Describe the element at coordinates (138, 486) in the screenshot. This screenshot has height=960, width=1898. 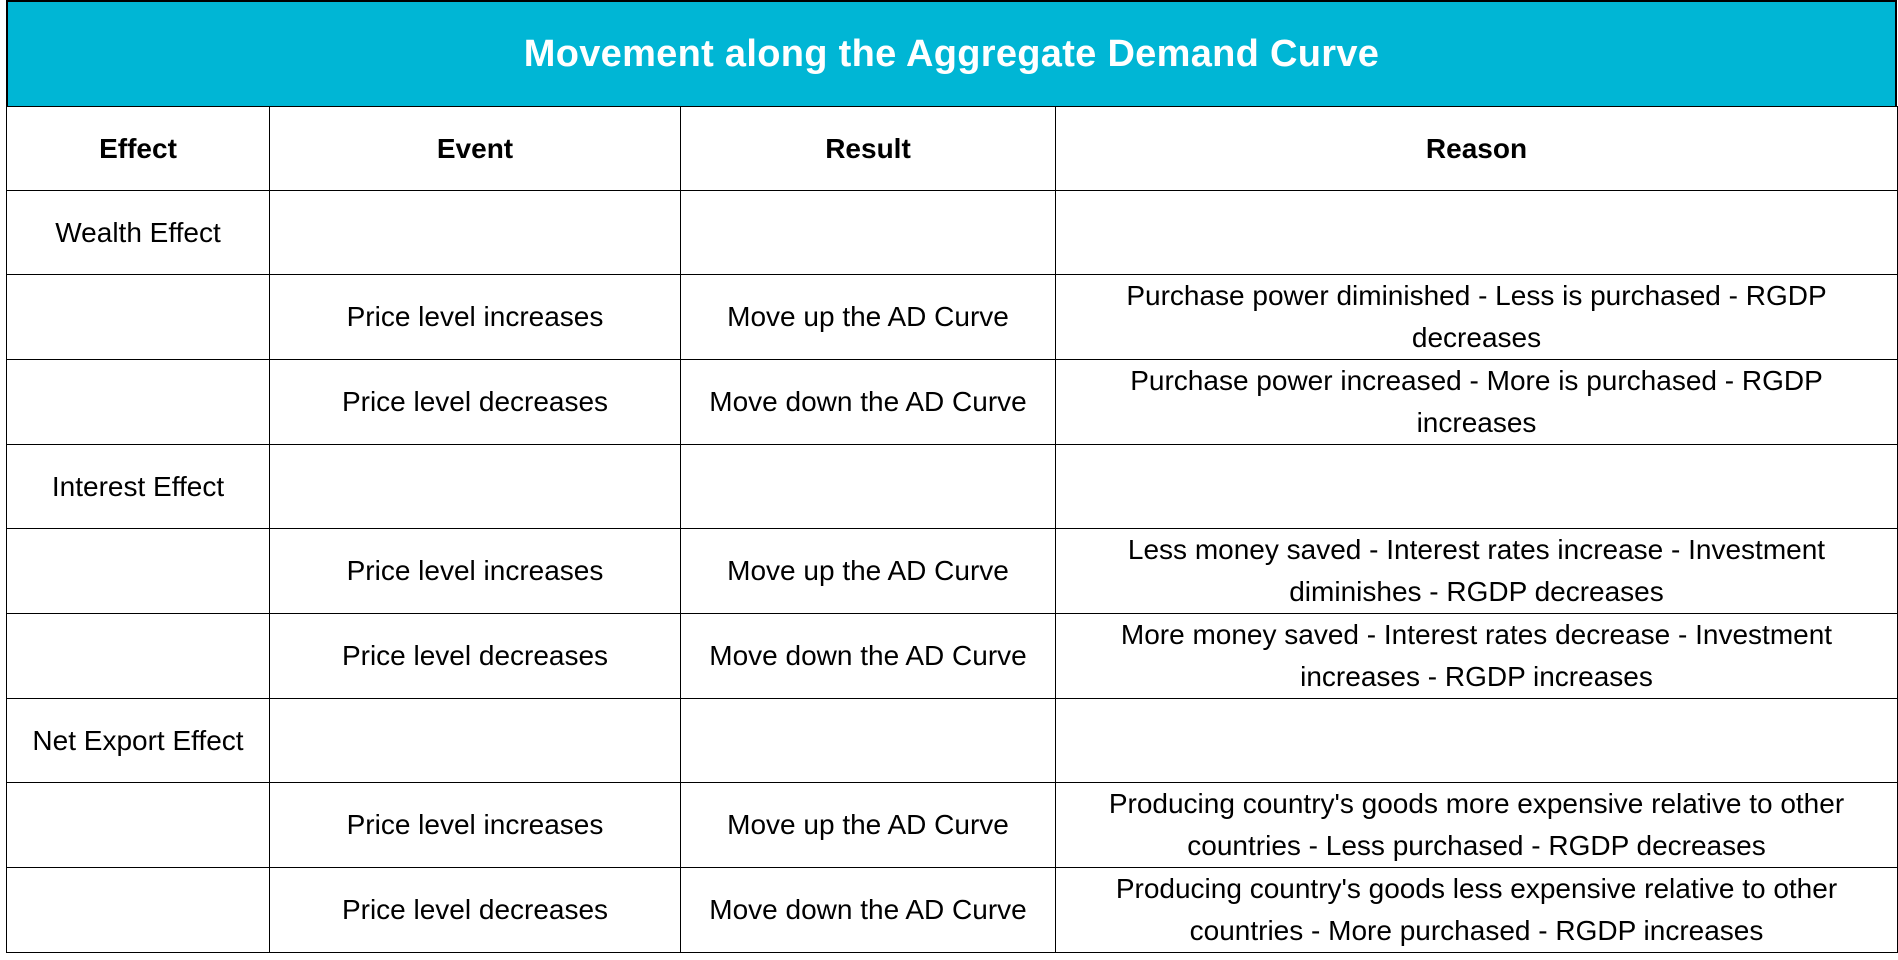
I see `effect-cell: Interest Effect` at that location.